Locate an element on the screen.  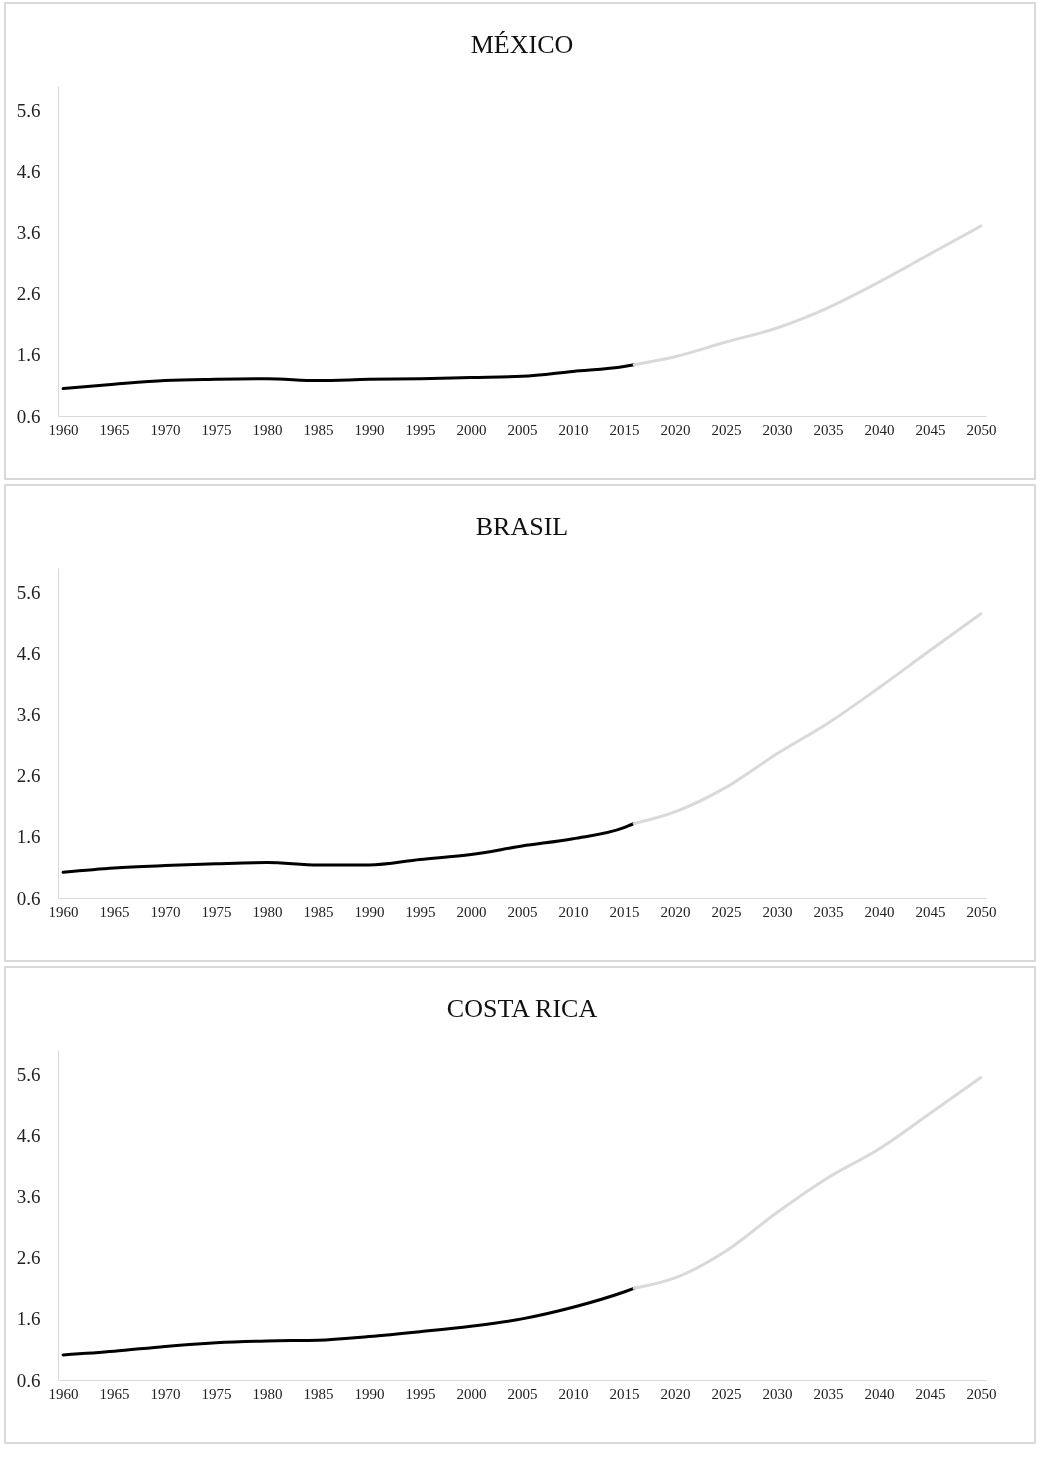
chart-title: BRASIL is located at coordinates (522, 526).